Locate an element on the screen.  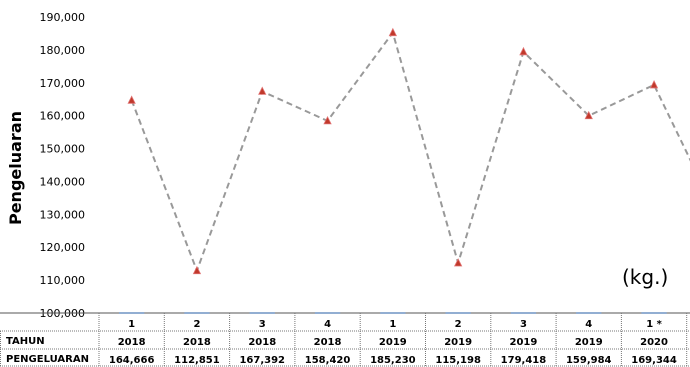
table-cell-value: 185,230 is located at coordinates (393, 360).